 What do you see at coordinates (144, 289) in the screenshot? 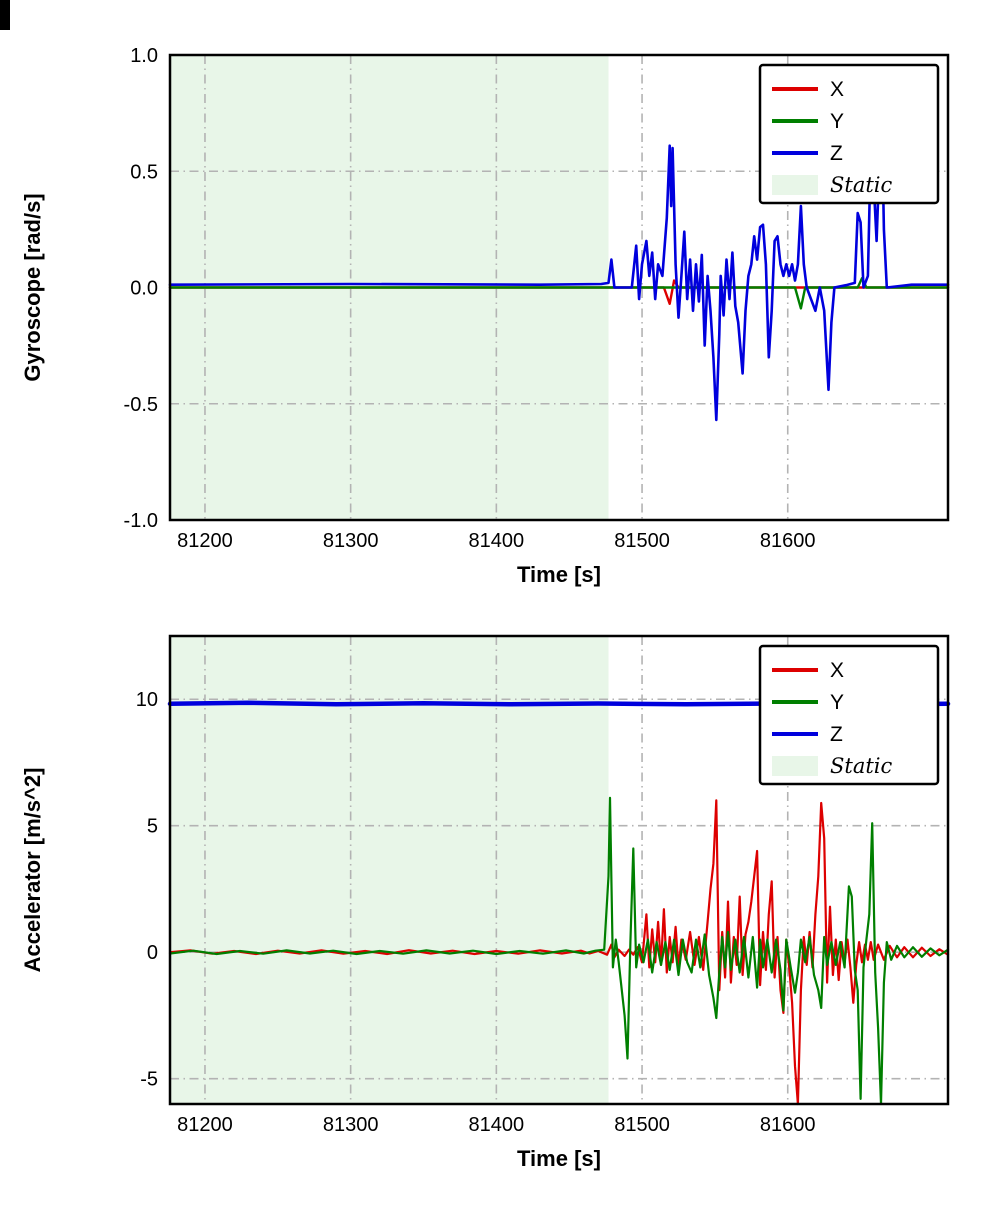
I see `y-tick-label: 0.0` at bounding box center [144, 289].